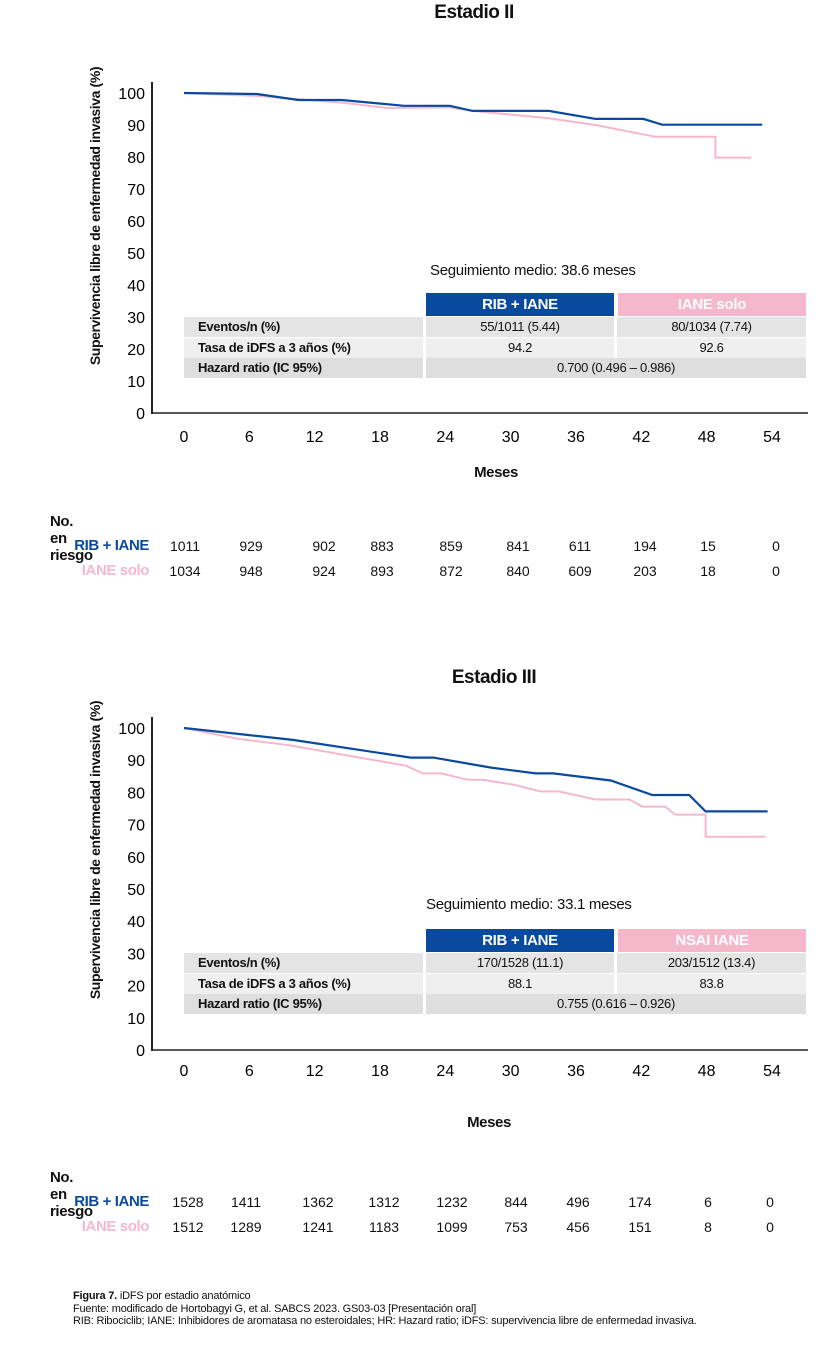  What do you see at coordinates (136, 286) in the screenshot?
I see `y-tick-label: 40` at bounding box center [136, 286].